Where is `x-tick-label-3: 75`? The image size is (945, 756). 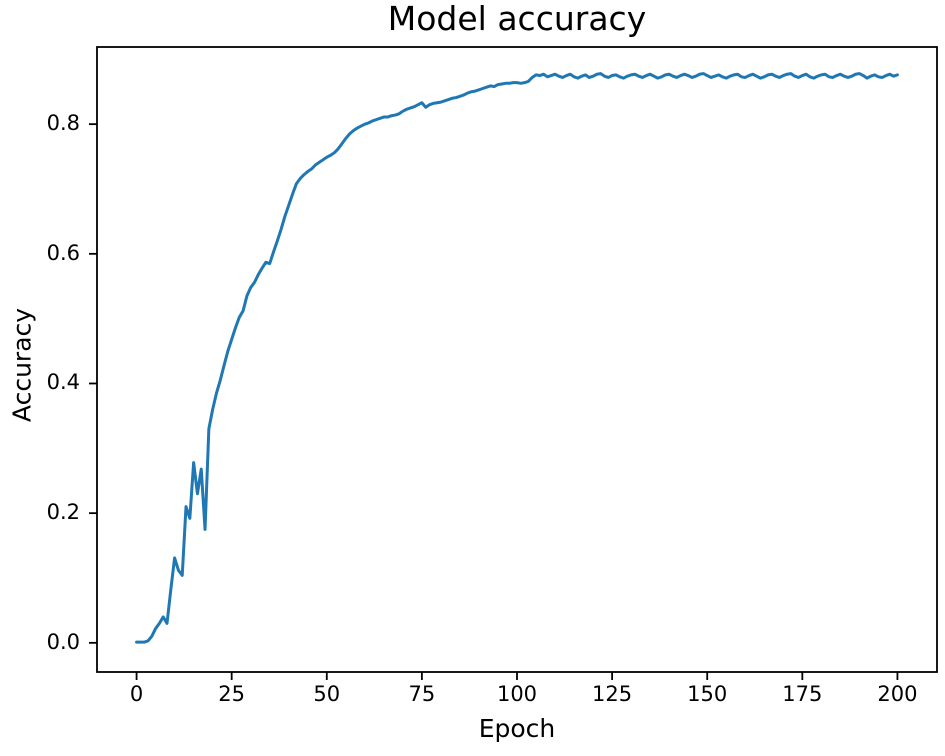 x-tick-label-3: 75 is located at coordinates (422, 694).